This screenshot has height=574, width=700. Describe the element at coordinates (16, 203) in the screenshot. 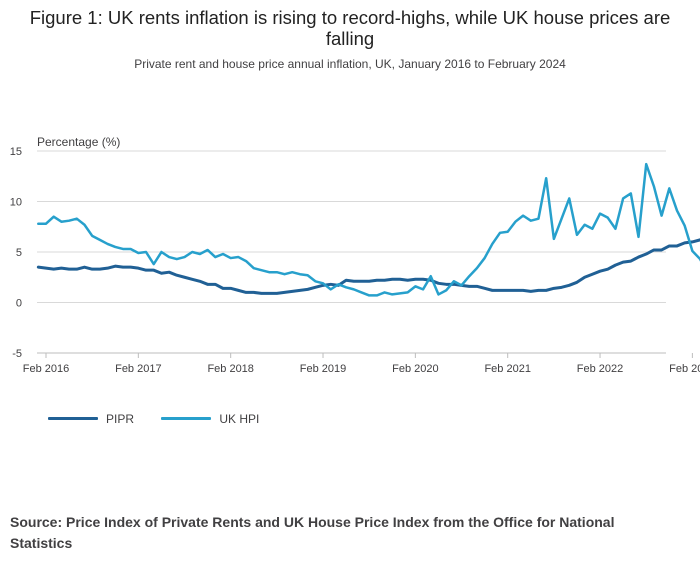

I see `y-tick-label: 10` at that location.